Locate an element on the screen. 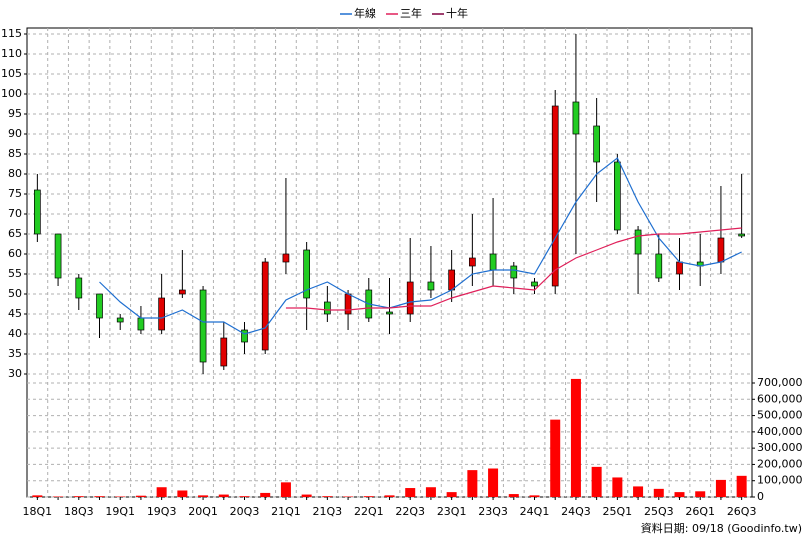 Image resolution: width=808 pixels, height=540 pixels. y-tick-label: 35 is located at coordinates (15, 353).